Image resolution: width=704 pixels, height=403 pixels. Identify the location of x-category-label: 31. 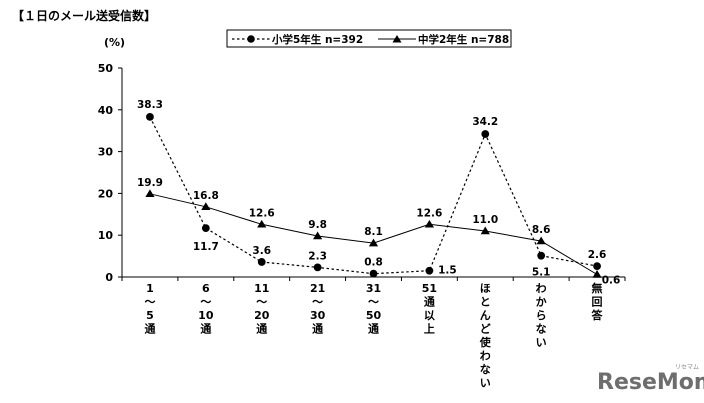
(373, 288).